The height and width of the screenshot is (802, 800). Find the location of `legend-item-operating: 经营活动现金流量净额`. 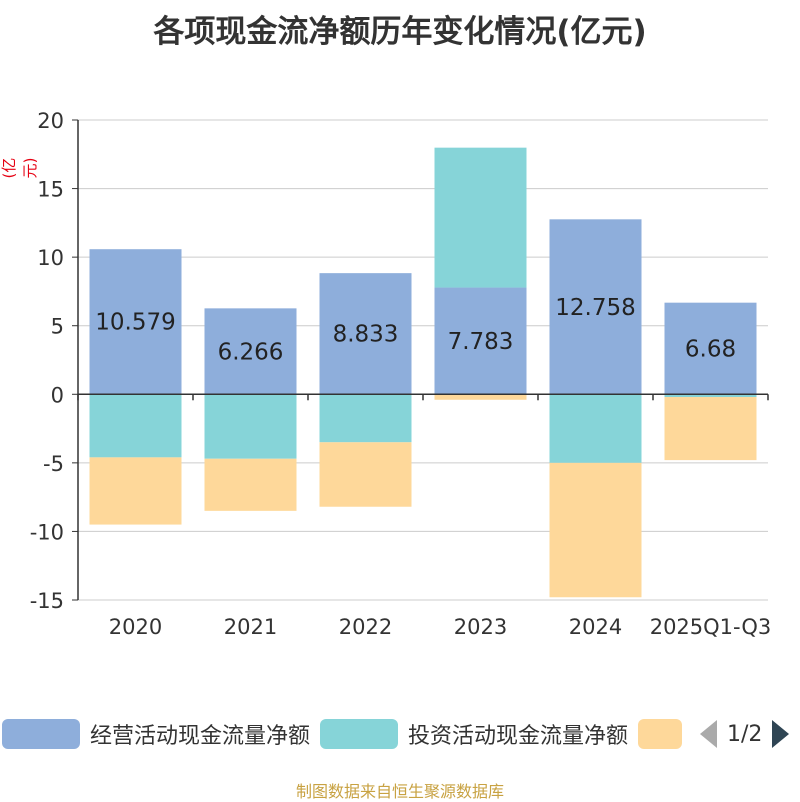

legend-item-operating: 经营活动现金流量净额 is located at coordinates (156, 734).